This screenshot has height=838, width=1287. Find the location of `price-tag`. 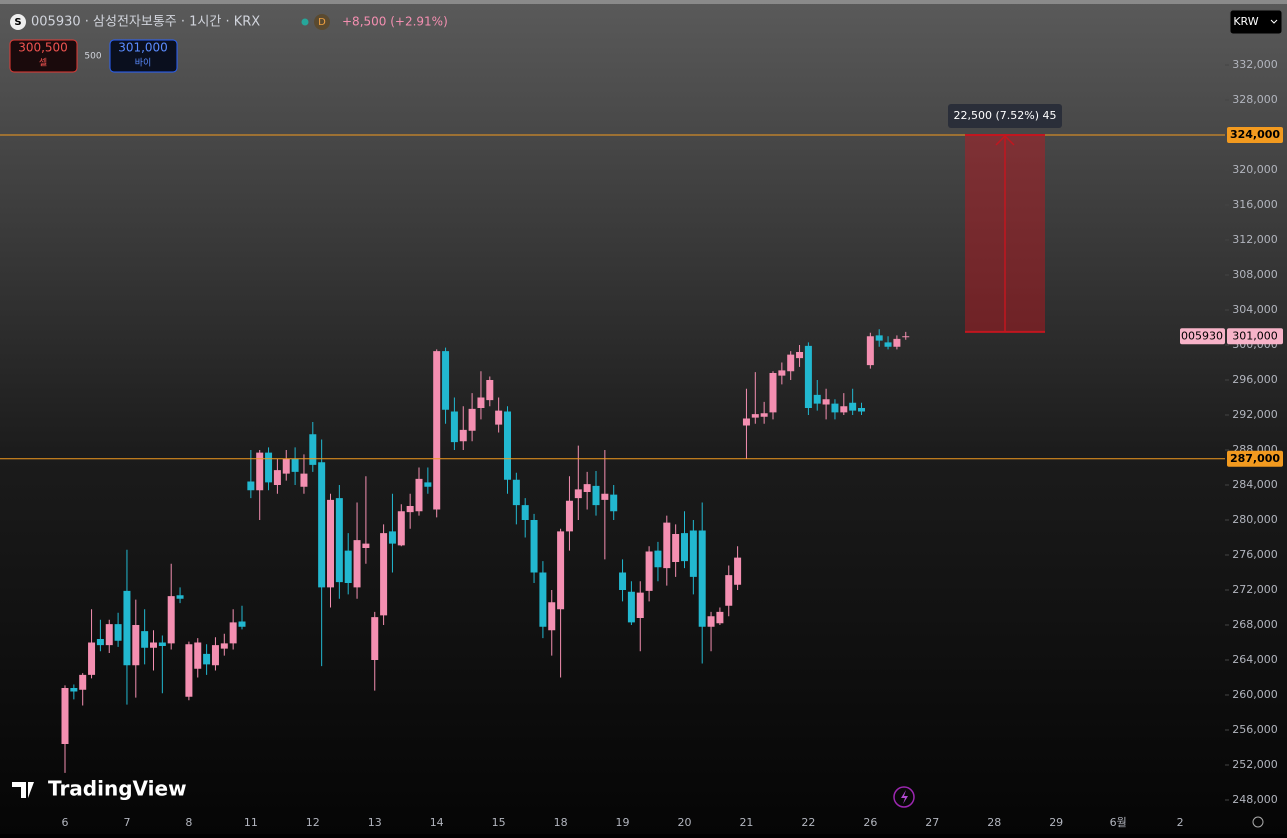

price-tag is located at coordinates (1255, 135).